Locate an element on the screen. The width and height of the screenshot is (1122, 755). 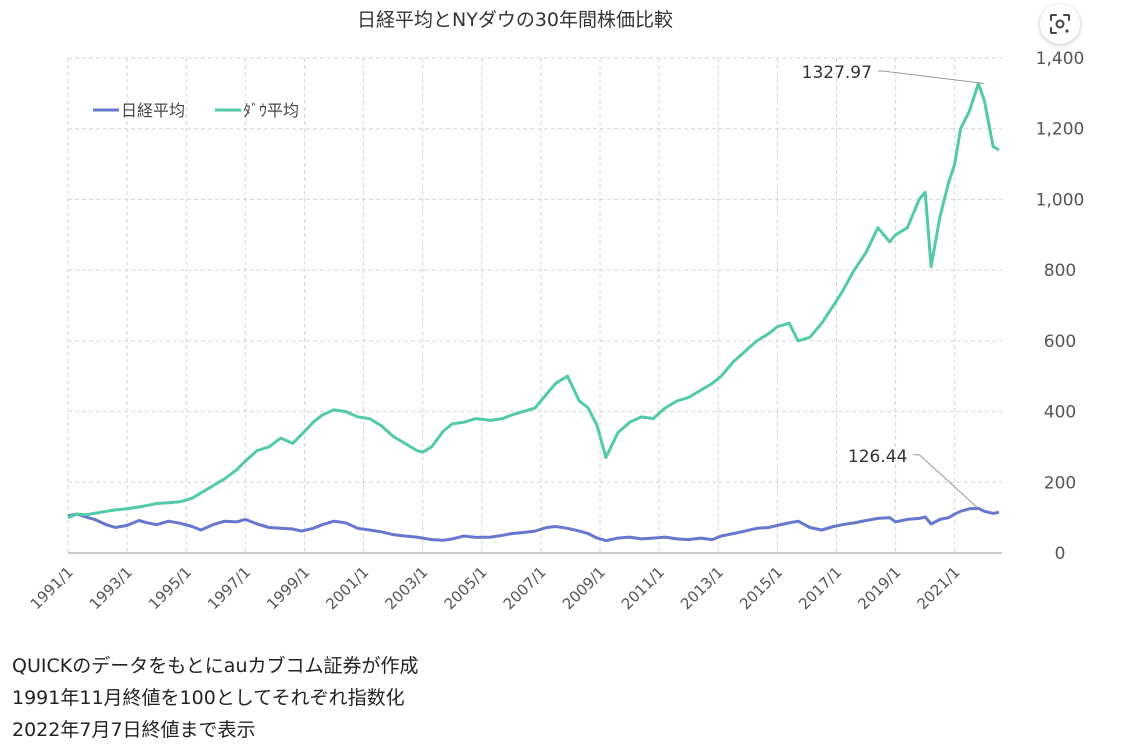
legend-label: 日経平均 is located at coordinates (153, 110).